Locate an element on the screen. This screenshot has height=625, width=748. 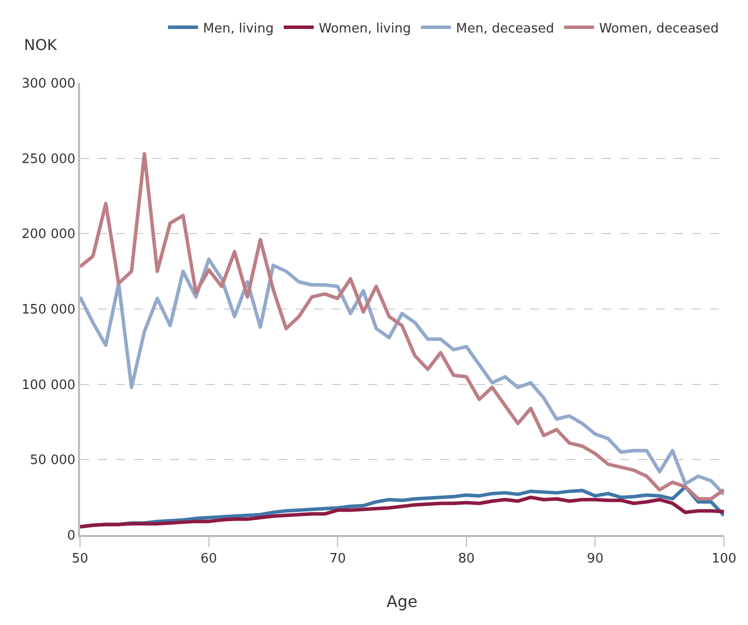
y-tick-label: 50 000 is located at coordinates (53, 460).